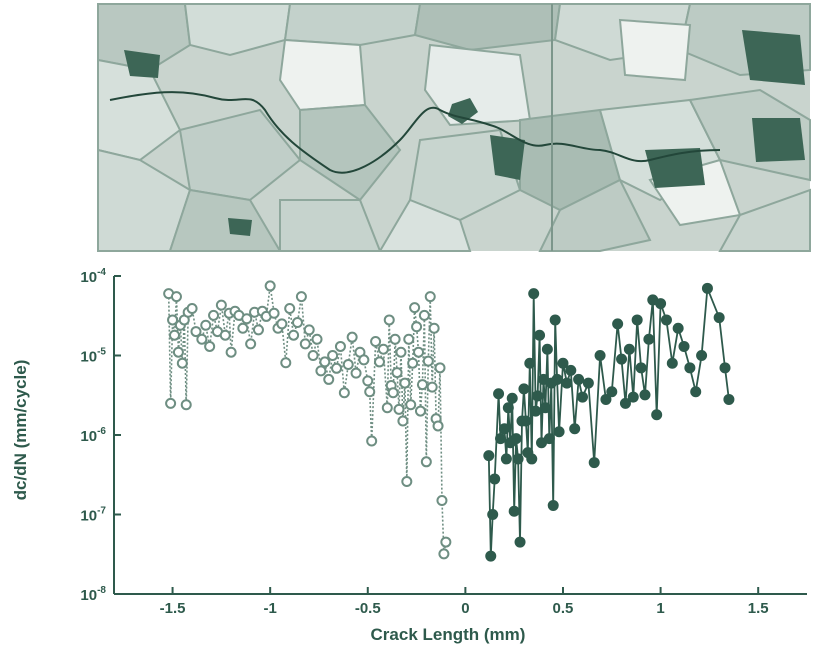 This screenshot has width=816, height=651. Describe the element at coordinates (93, 515) in the screenshot. I see `y-tick-label: 10⁻⁷` at that location.